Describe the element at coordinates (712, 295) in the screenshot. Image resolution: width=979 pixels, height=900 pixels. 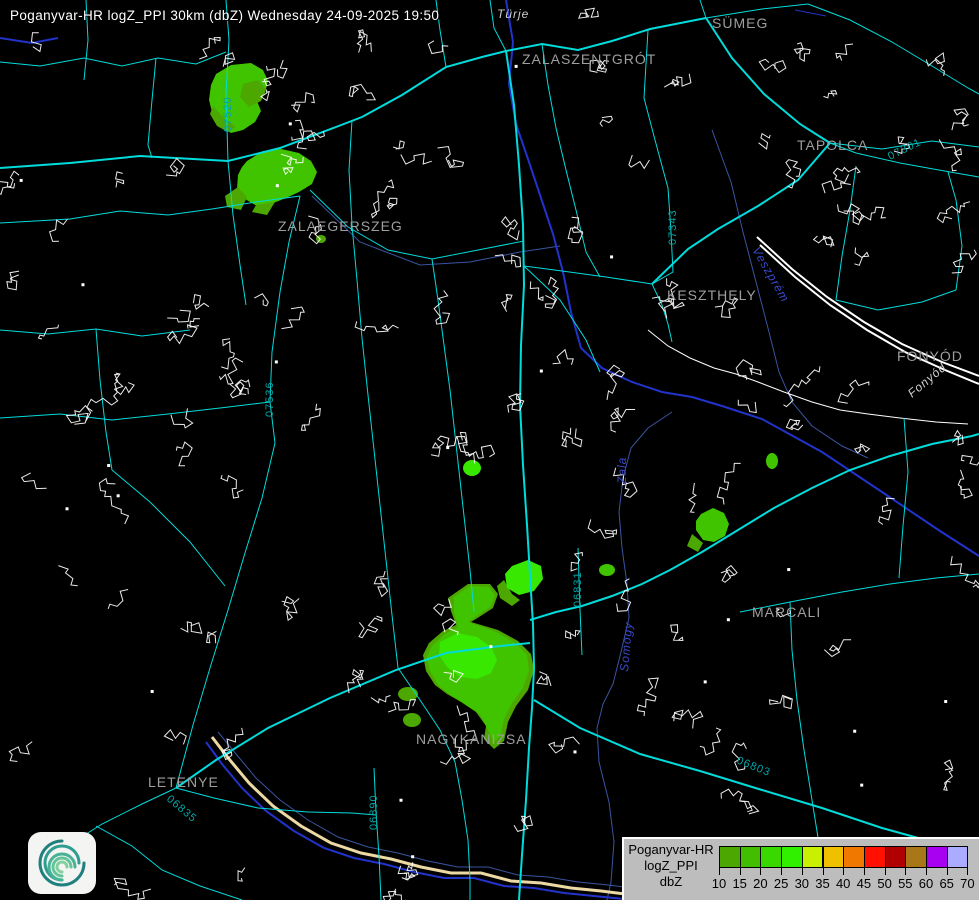
I see `city-label: KESZTHELY` at that location.